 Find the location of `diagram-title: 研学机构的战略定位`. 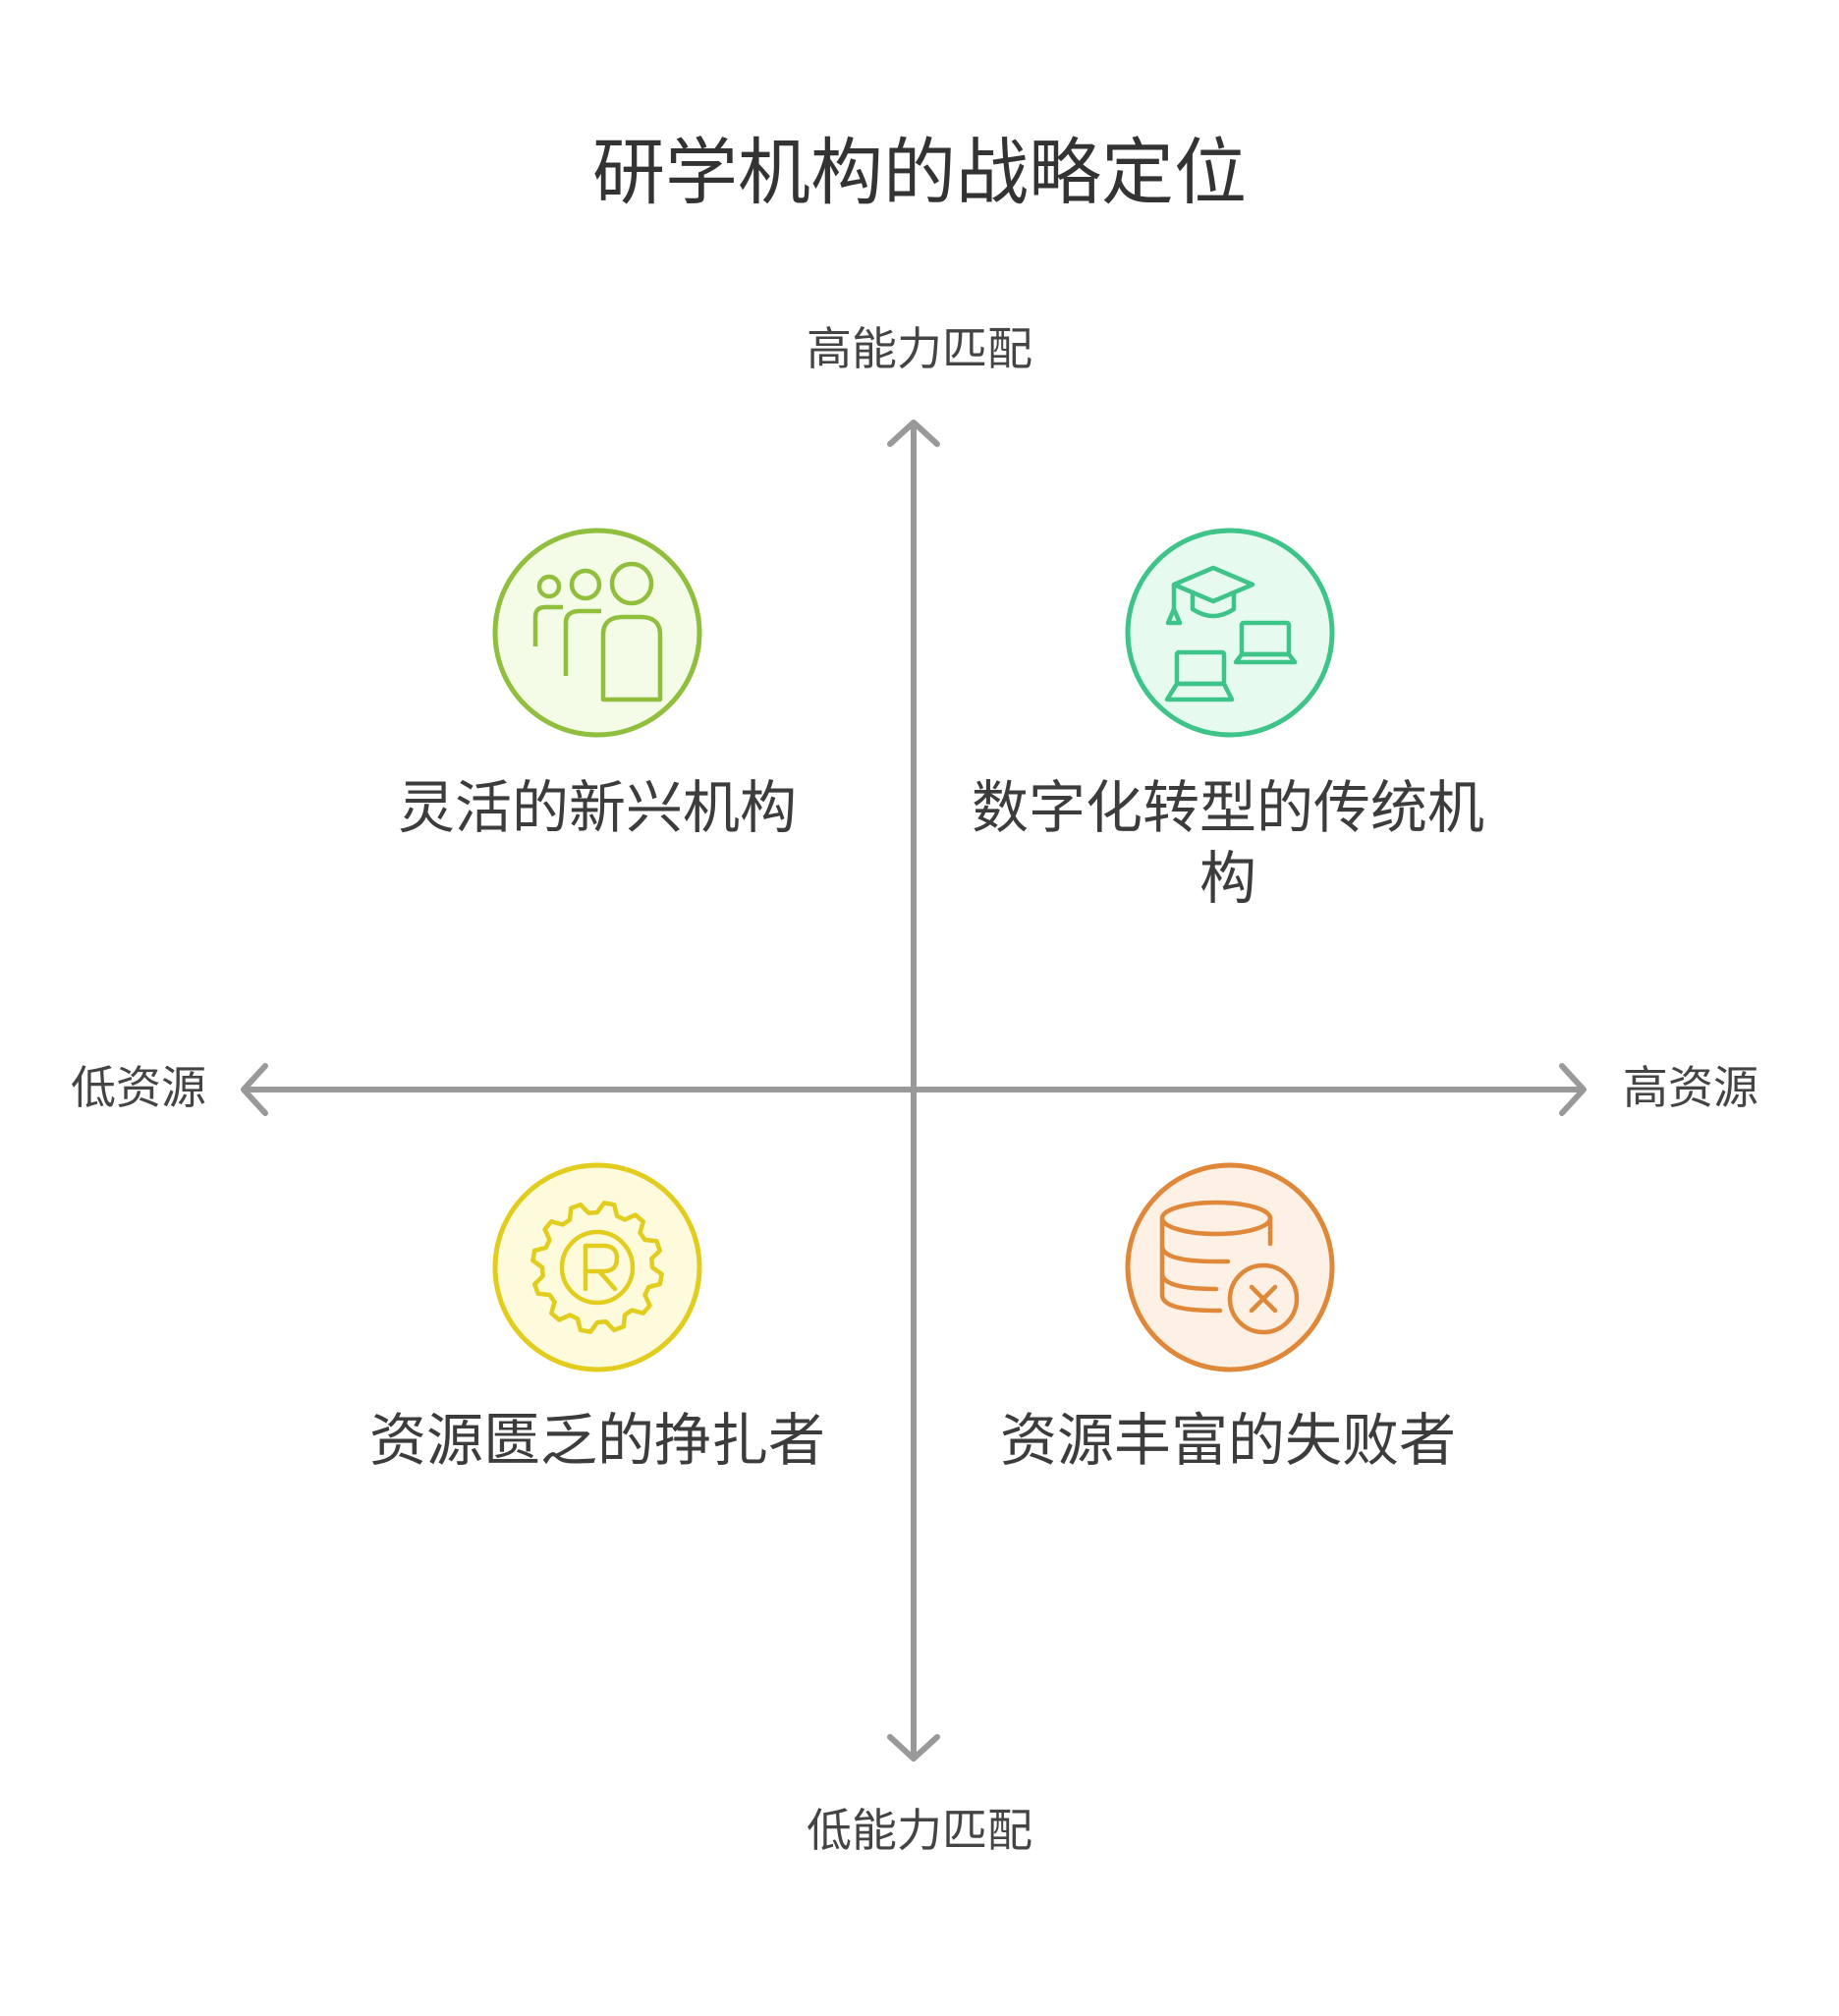

diagram-title: 研学机构的战略定位 is located at coordinates (920, 173).